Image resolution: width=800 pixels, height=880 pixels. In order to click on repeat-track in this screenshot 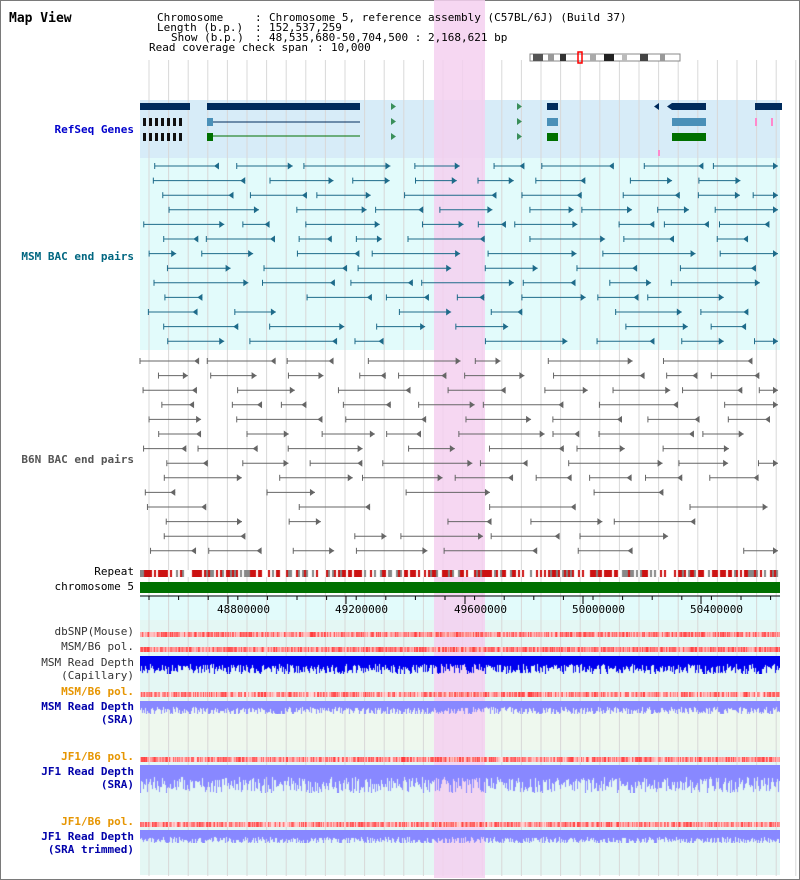, I will do `click(460, 571)`.